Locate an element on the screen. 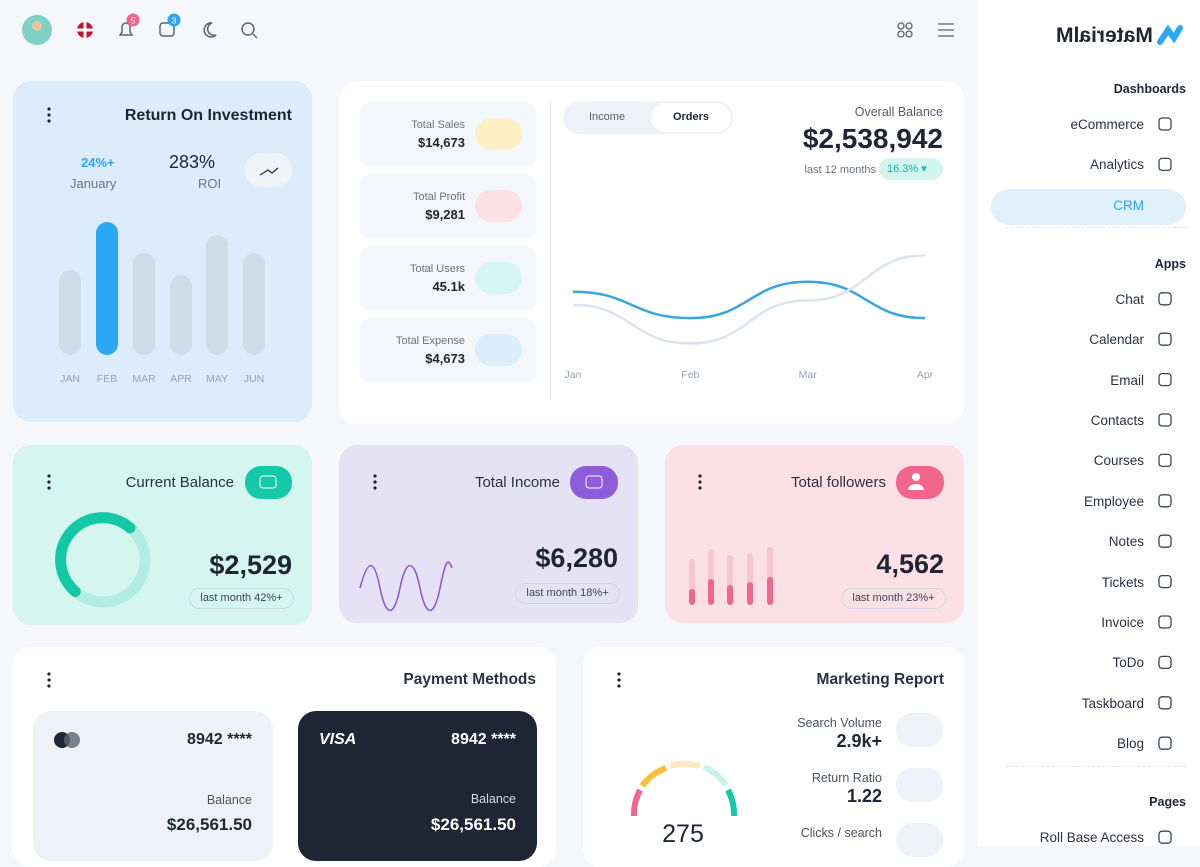  nav-item: Tickets is located at coordinates (1122, 582).